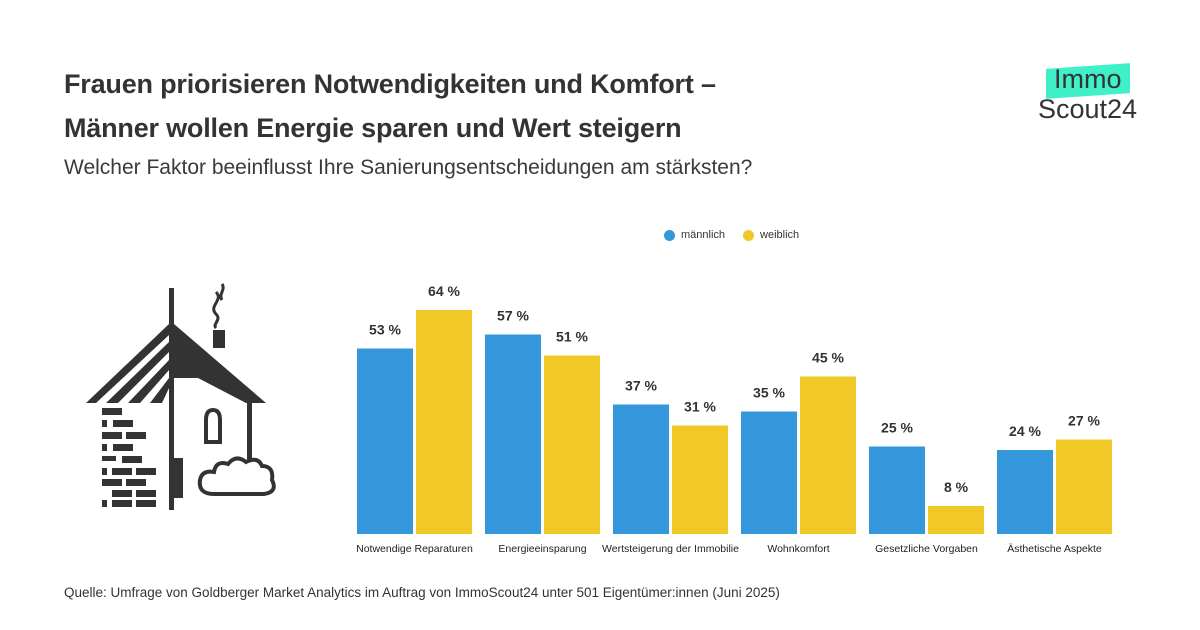 The image size is (1200, 630). Describe the element at coordinates (740, 235) in the screenshot. I see `chart-legend: männlich weiblich` at that location.